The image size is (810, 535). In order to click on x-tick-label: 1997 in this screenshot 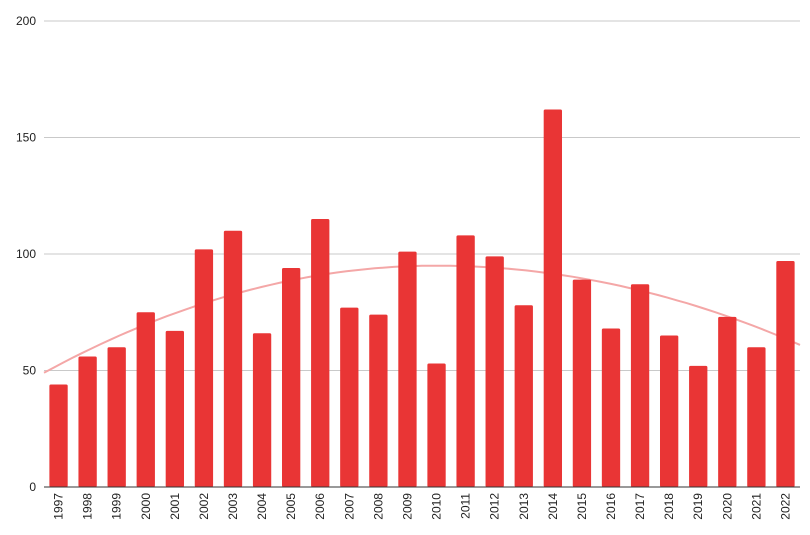, I will do `click(59, 506)`.